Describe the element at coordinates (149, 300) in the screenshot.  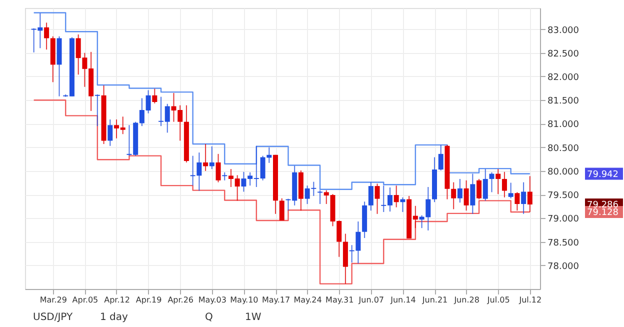
I see `x-tick-label: Apr.19` at that location.